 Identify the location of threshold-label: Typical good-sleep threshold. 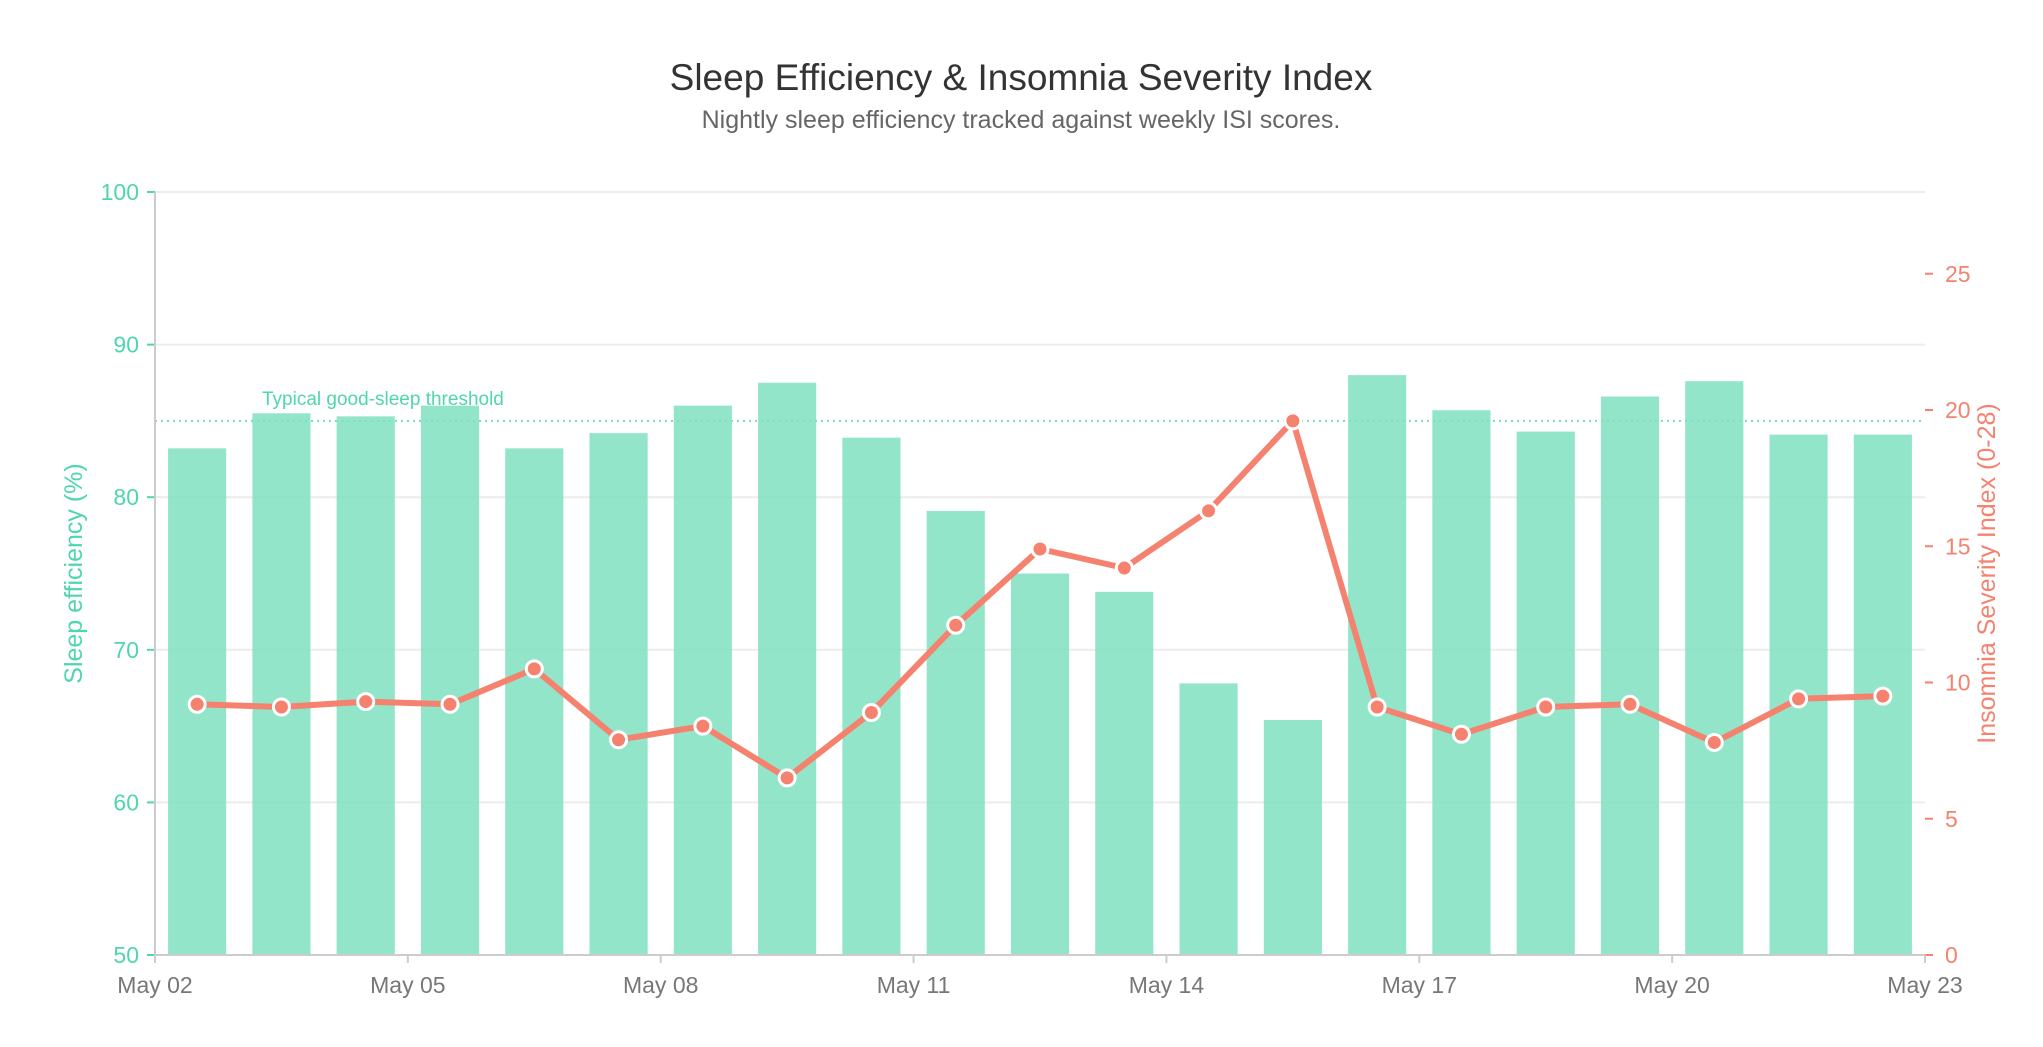
(383, 399).